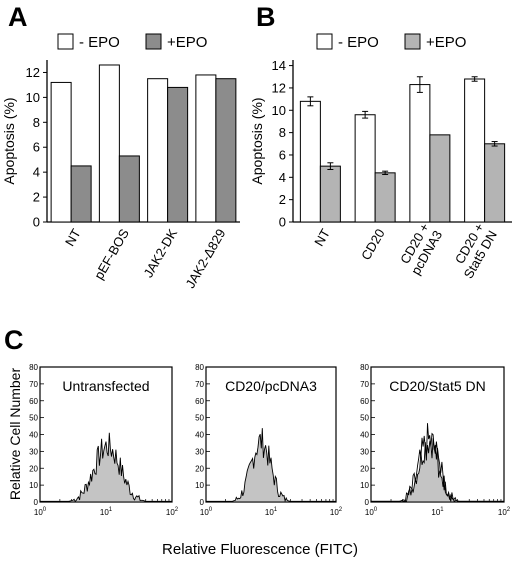 This screenshot has width=520, height=561. What do you see at coordinates (14, 340) in the screenshot?
I see `panel-letter-c: C` at bounding box center [14, 340].